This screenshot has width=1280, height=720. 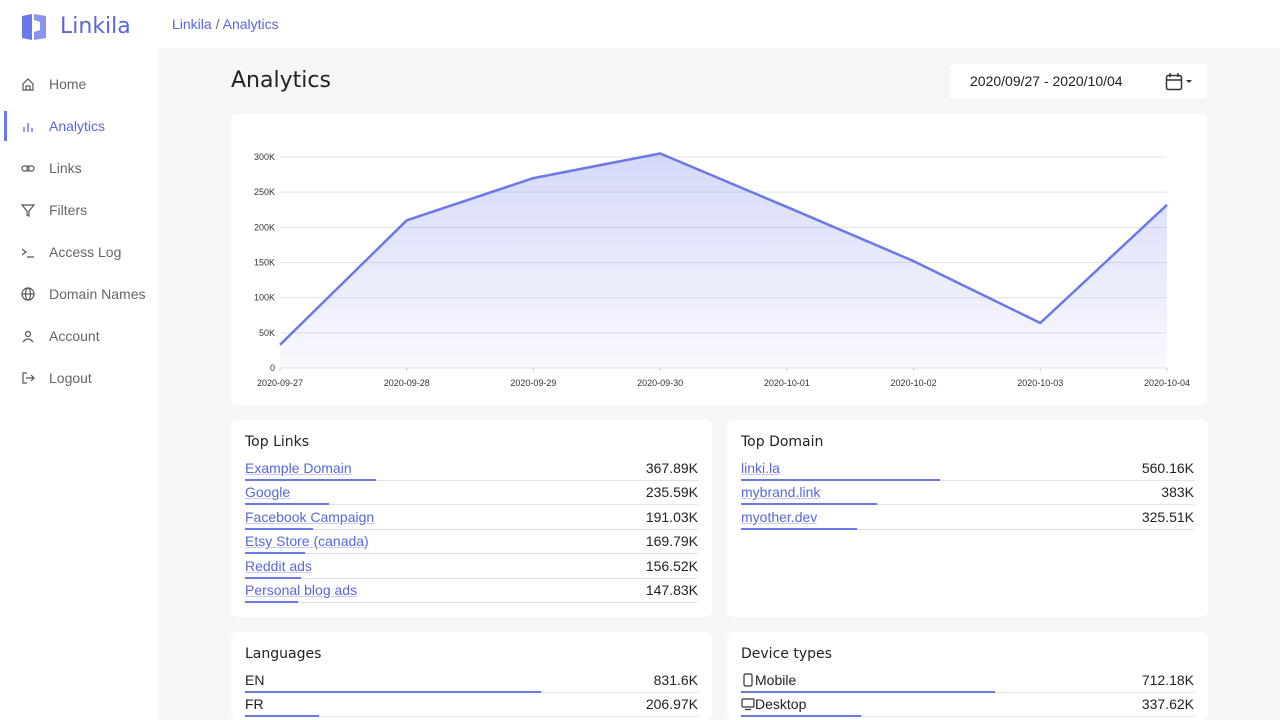 What do you see at coordinates (280, 383) in the screenshot?
I see `x-tick-label: 2020-09-27` at bounding box center [280, 383].